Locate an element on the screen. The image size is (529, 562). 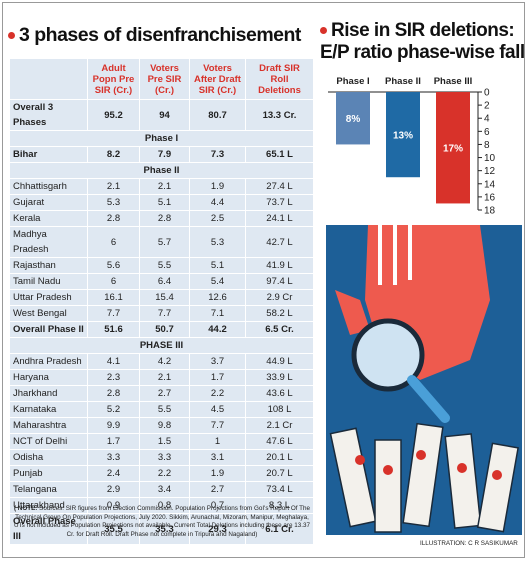
cell: 15.4 is located at coordinates (164, 297).